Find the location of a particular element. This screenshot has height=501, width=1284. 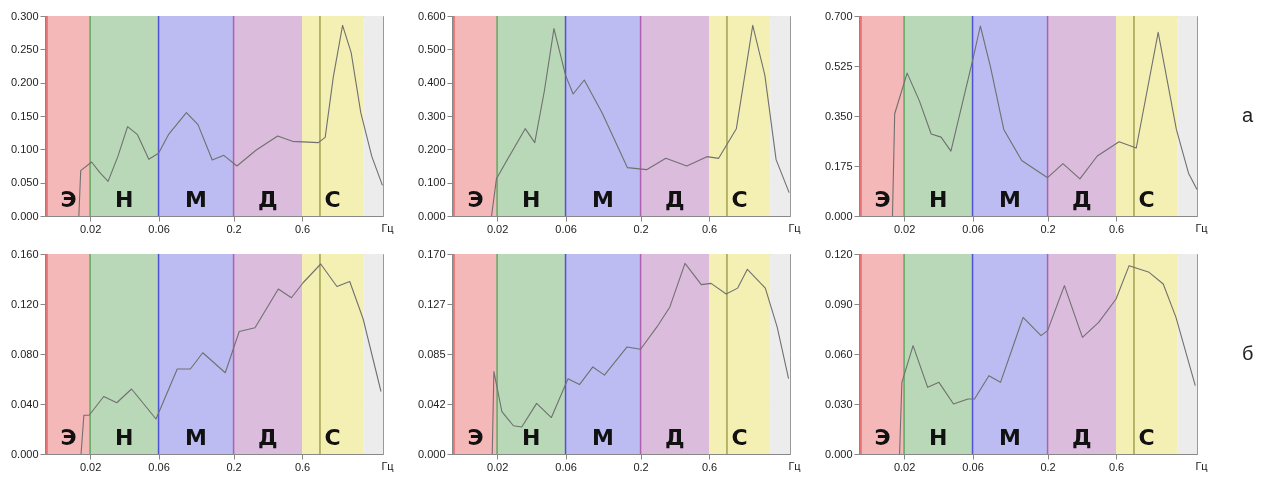

y-tick-label: 0.525 is located at coordinates (838, 65).